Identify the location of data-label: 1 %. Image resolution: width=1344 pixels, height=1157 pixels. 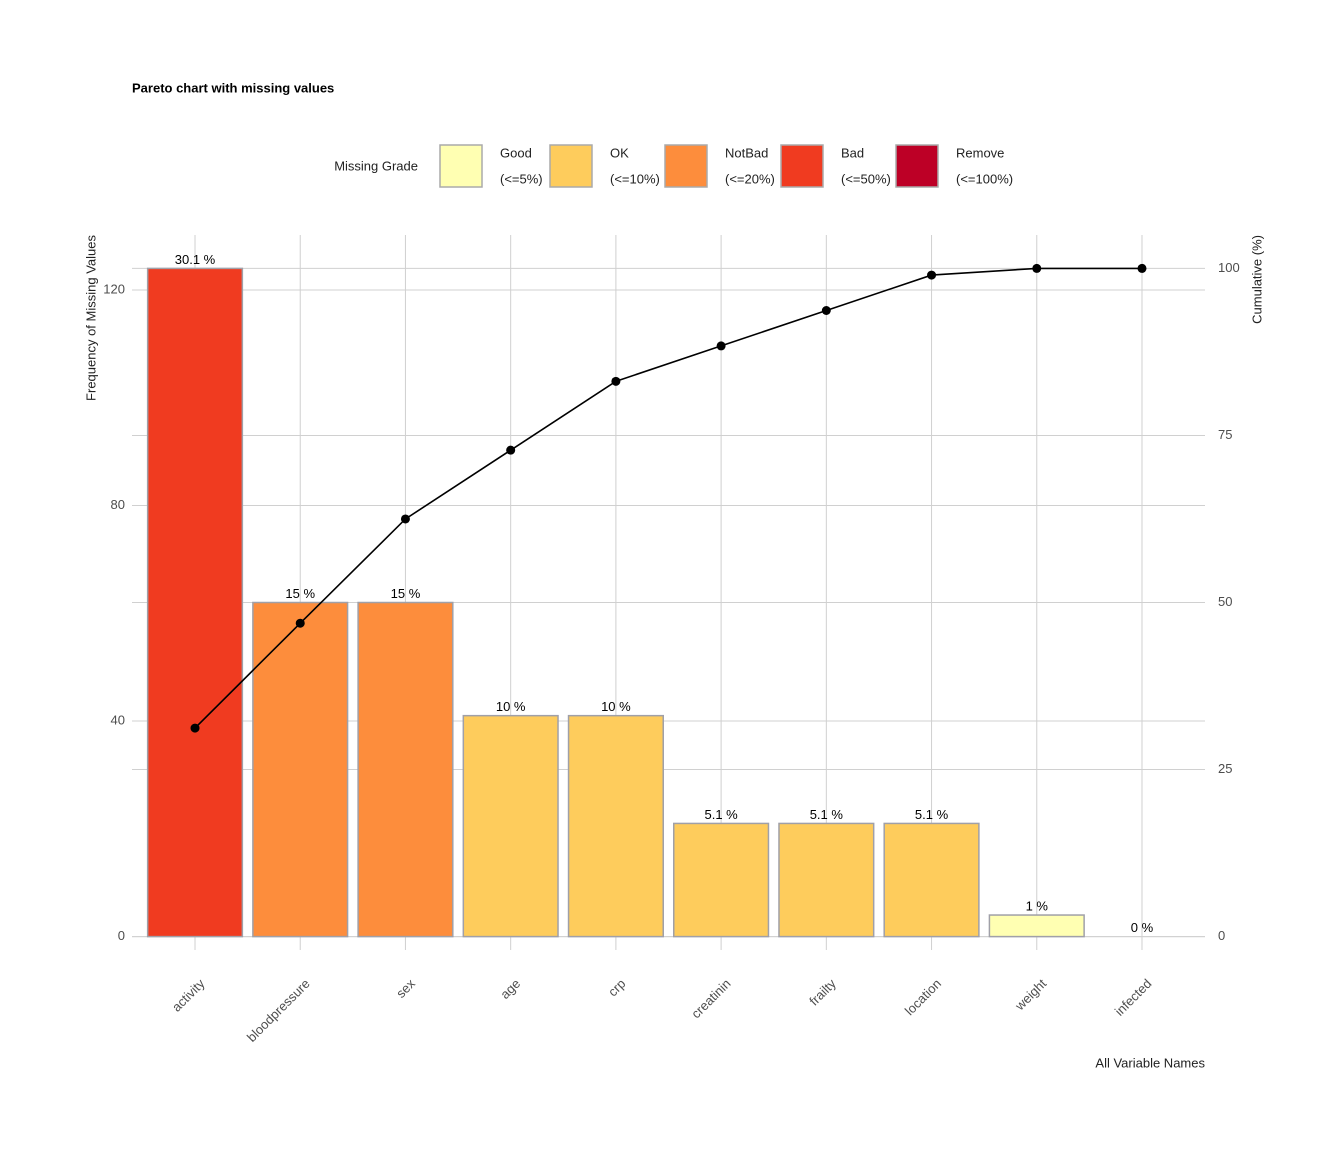
(1037, 905).